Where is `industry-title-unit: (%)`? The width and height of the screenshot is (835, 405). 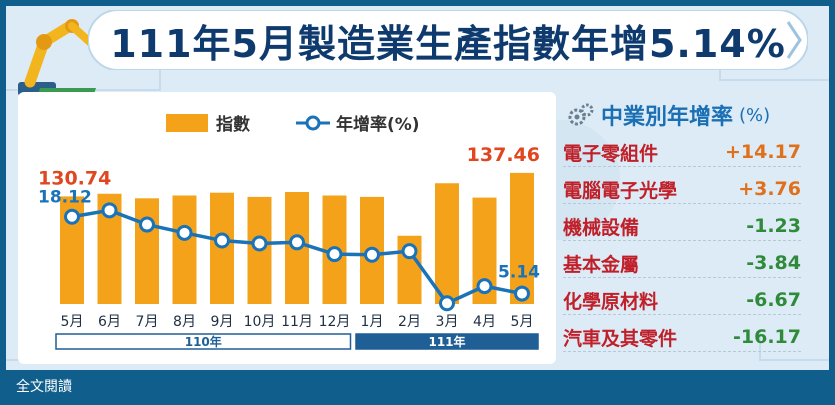 industry-title-unit: (%) is located at coordinates (755, 115).